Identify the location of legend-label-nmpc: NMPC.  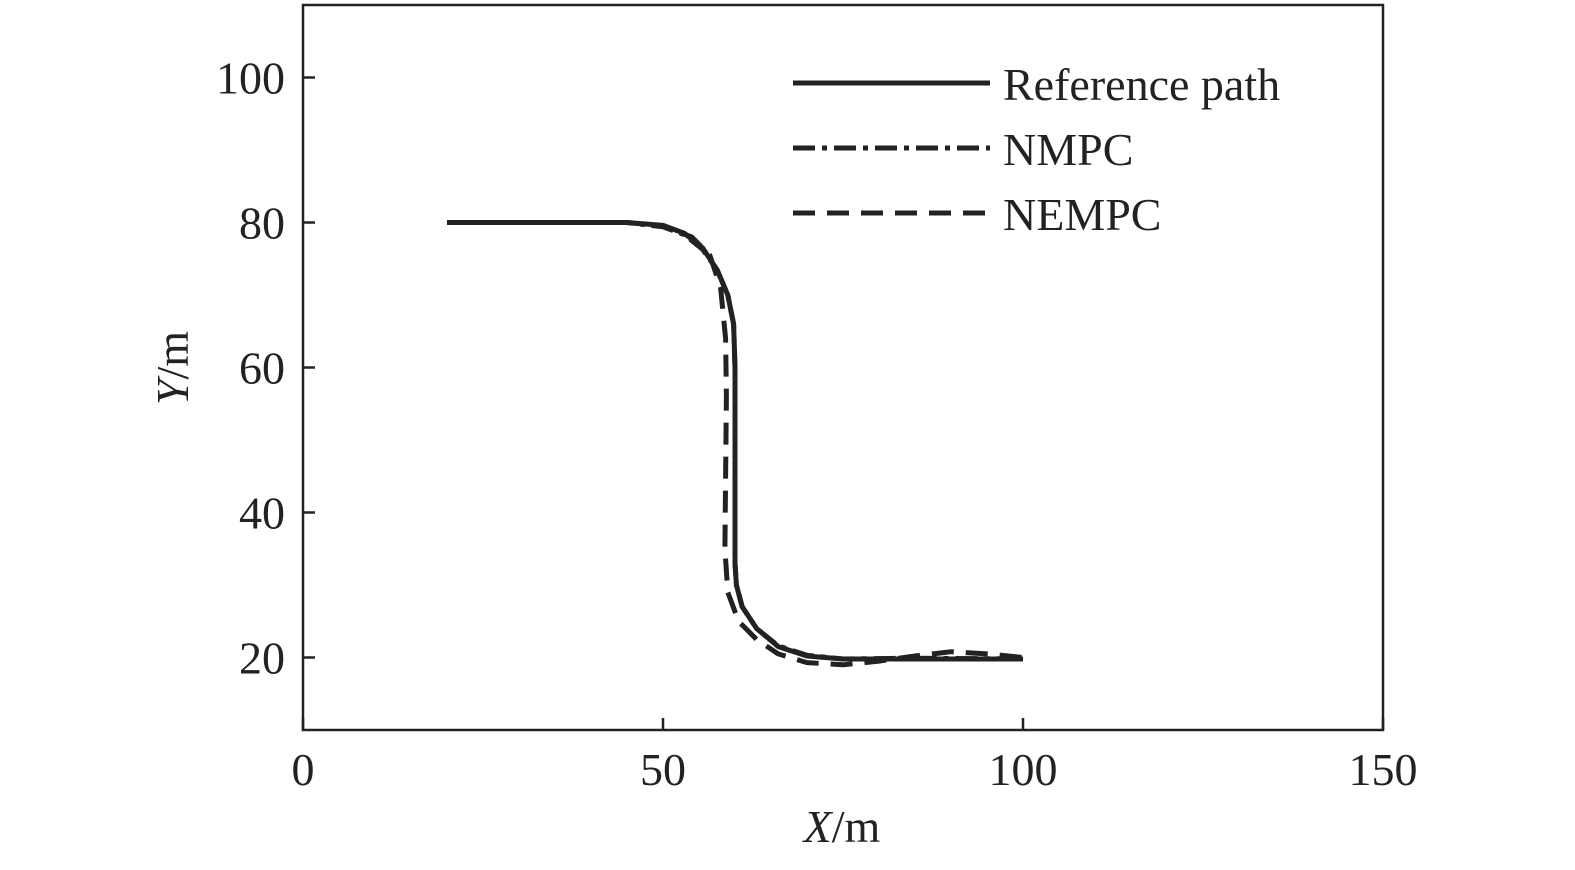
(1068, 149).